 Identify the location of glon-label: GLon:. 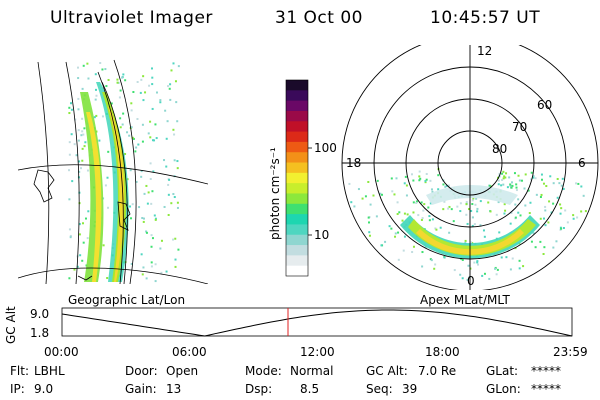
(503, 389).